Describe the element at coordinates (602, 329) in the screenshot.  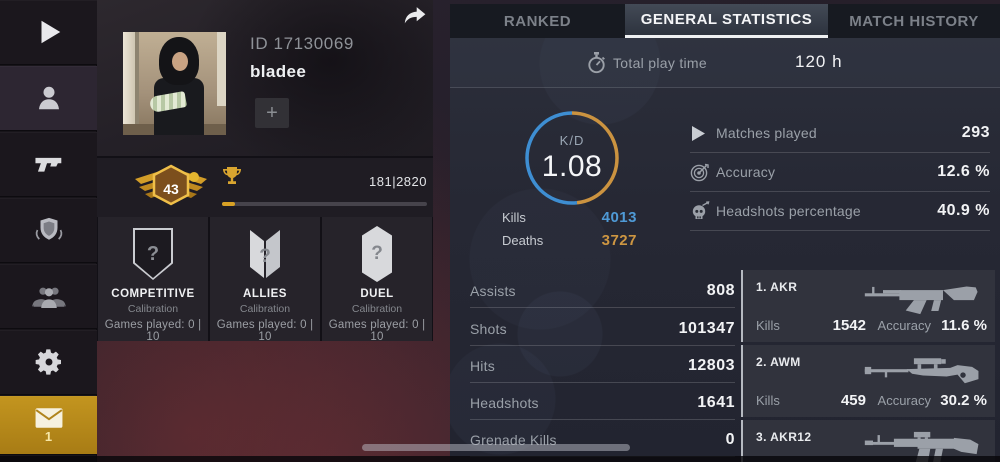
I see `stat-row-shots: Shots 101347` at that location.